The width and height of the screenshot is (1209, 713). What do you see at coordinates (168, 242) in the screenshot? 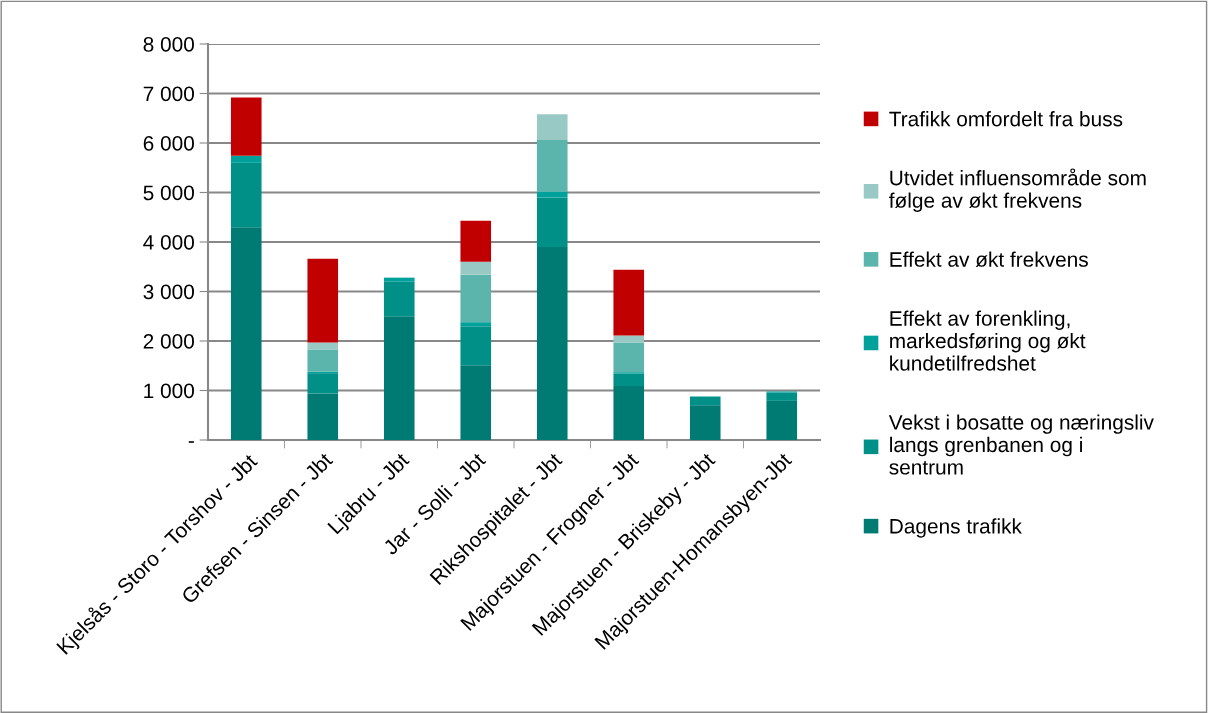
I see `y-tick-label: 4 000` at bounding box center [168, 242].